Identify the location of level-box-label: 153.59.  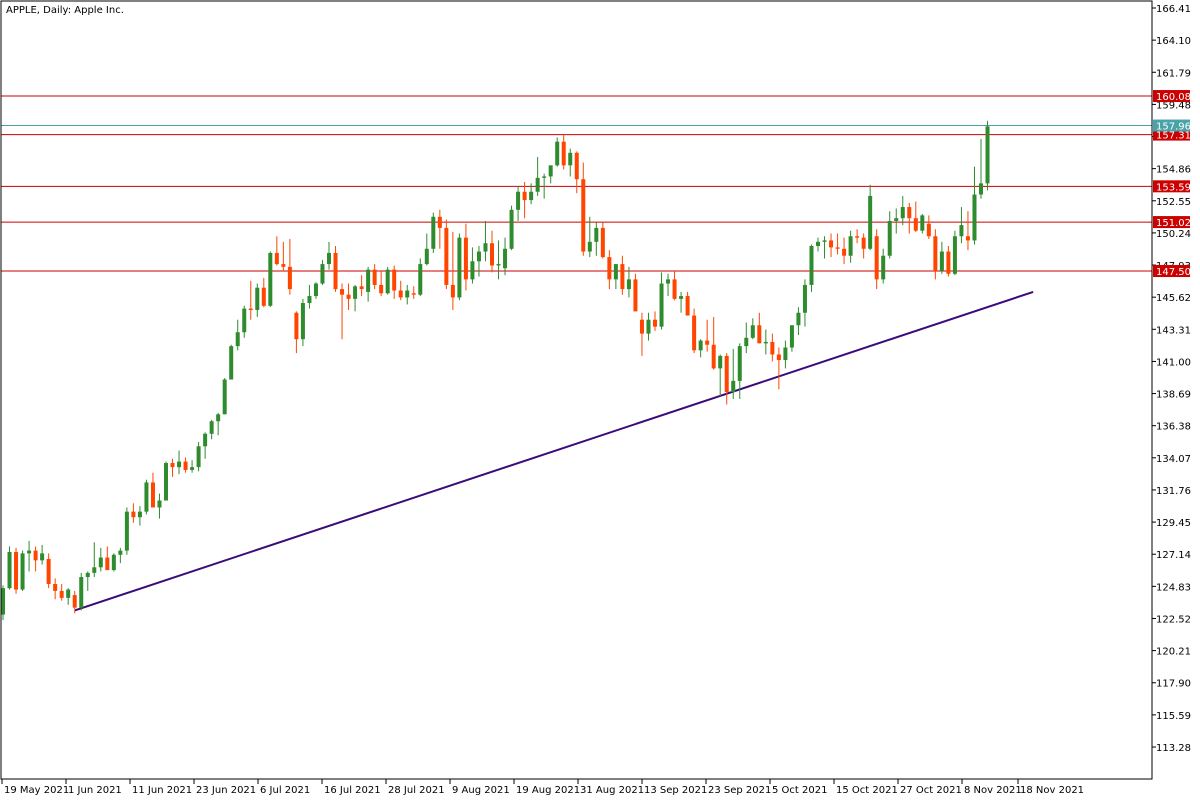
(1173, 187).